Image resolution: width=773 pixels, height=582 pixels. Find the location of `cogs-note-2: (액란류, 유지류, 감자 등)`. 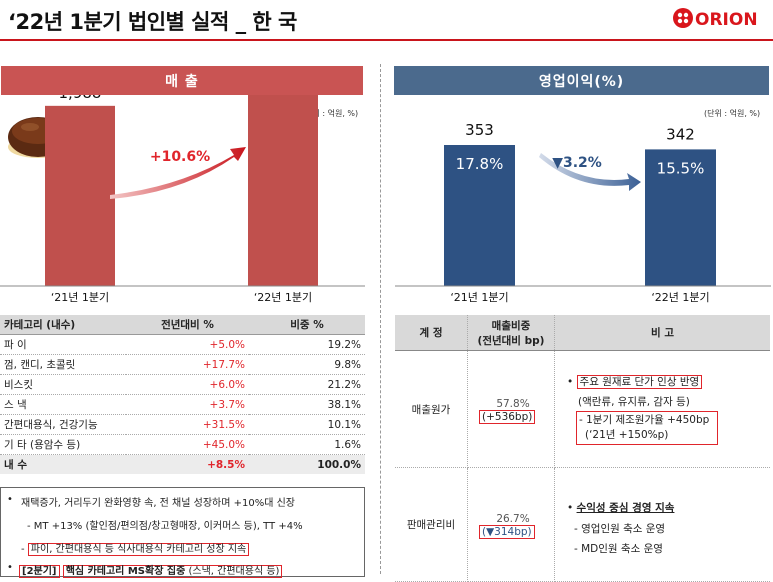

cogs-note-2: (액란류, 유지류, 감자 등) is located at coordinates (634, 402).